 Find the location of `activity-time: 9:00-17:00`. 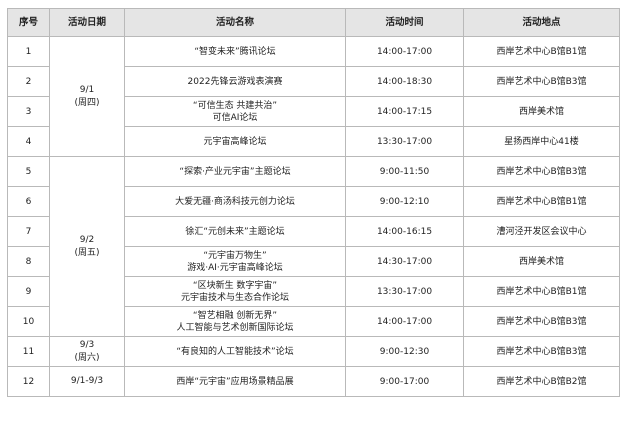

activity-time: 9:00-17:00 is located at coordinates (404, 381).